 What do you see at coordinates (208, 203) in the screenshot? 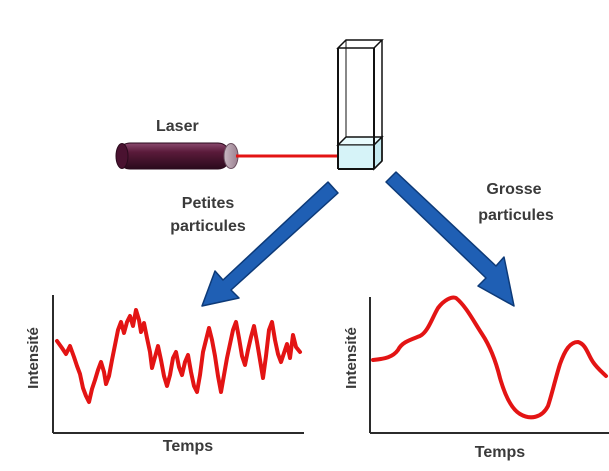
I see `small-particles-label-line1: Petites` at bounding box center [208, 203].